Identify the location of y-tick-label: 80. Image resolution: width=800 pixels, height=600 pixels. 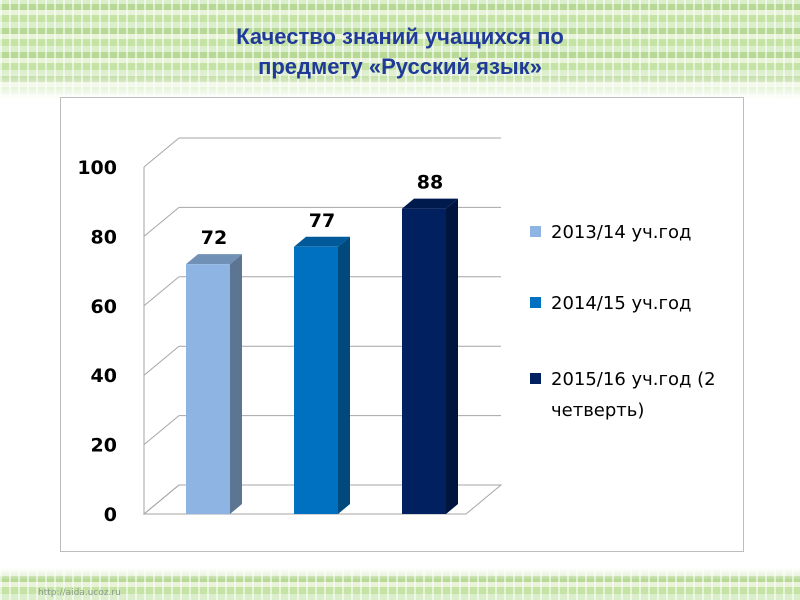
(104, 237).